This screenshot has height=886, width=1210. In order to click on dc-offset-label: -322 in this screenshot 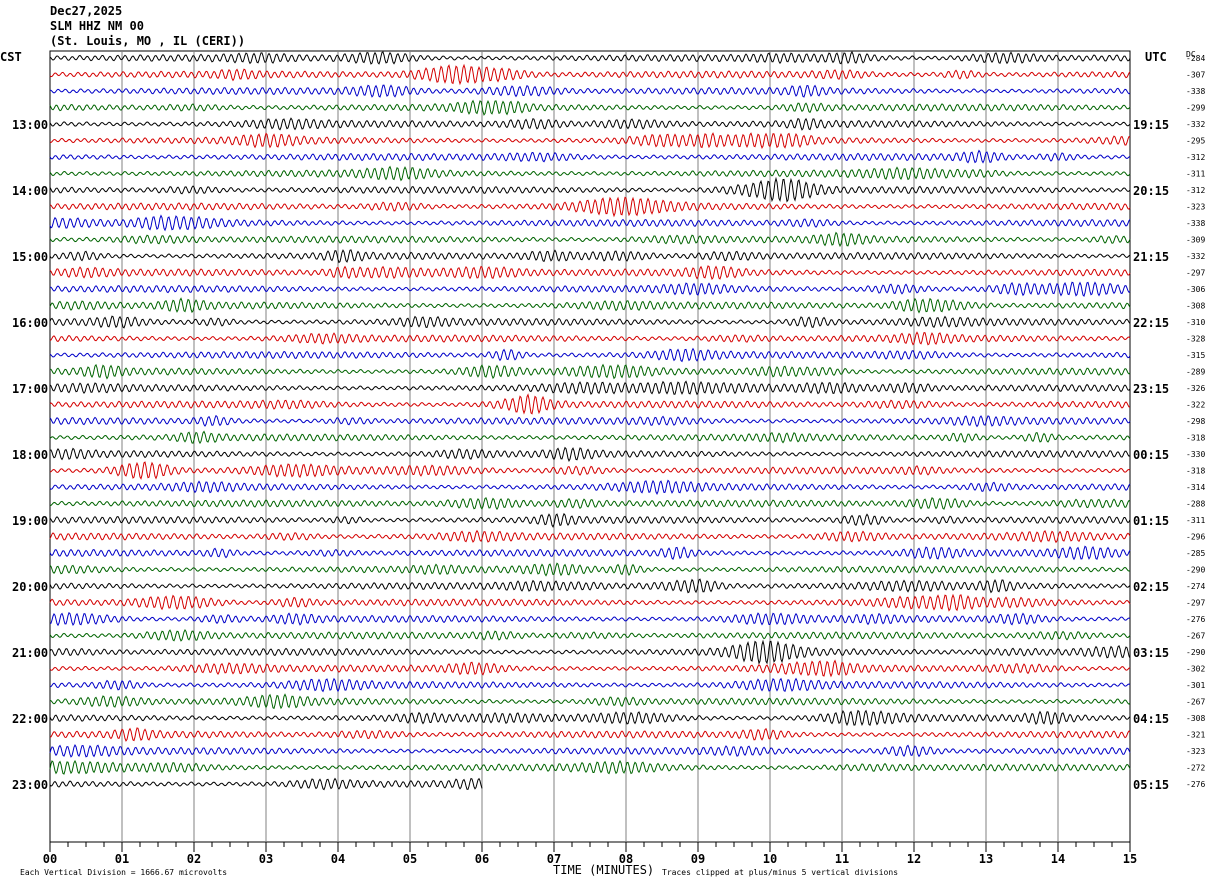, I will do `click(1195, 405)`.